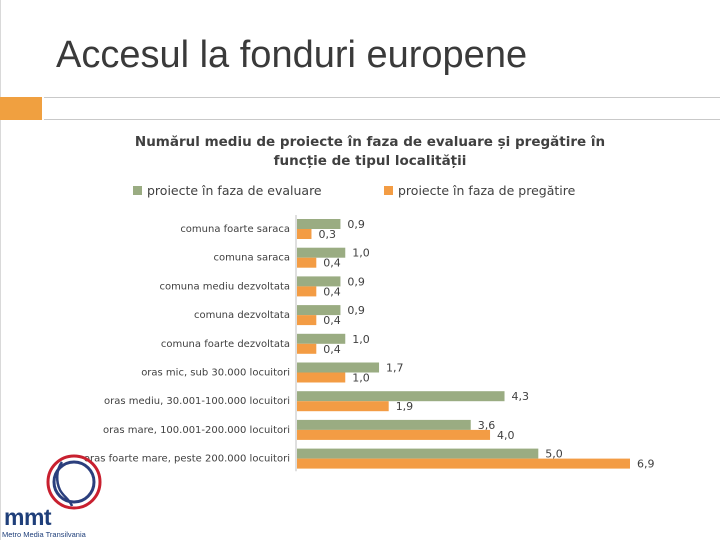 The height and width of the screenshot is (545, 720). Describe the element at coordinates (215, 373) in the screenshot. I see `category-label: oras mic, sub 30.000 locuitori` at that location.